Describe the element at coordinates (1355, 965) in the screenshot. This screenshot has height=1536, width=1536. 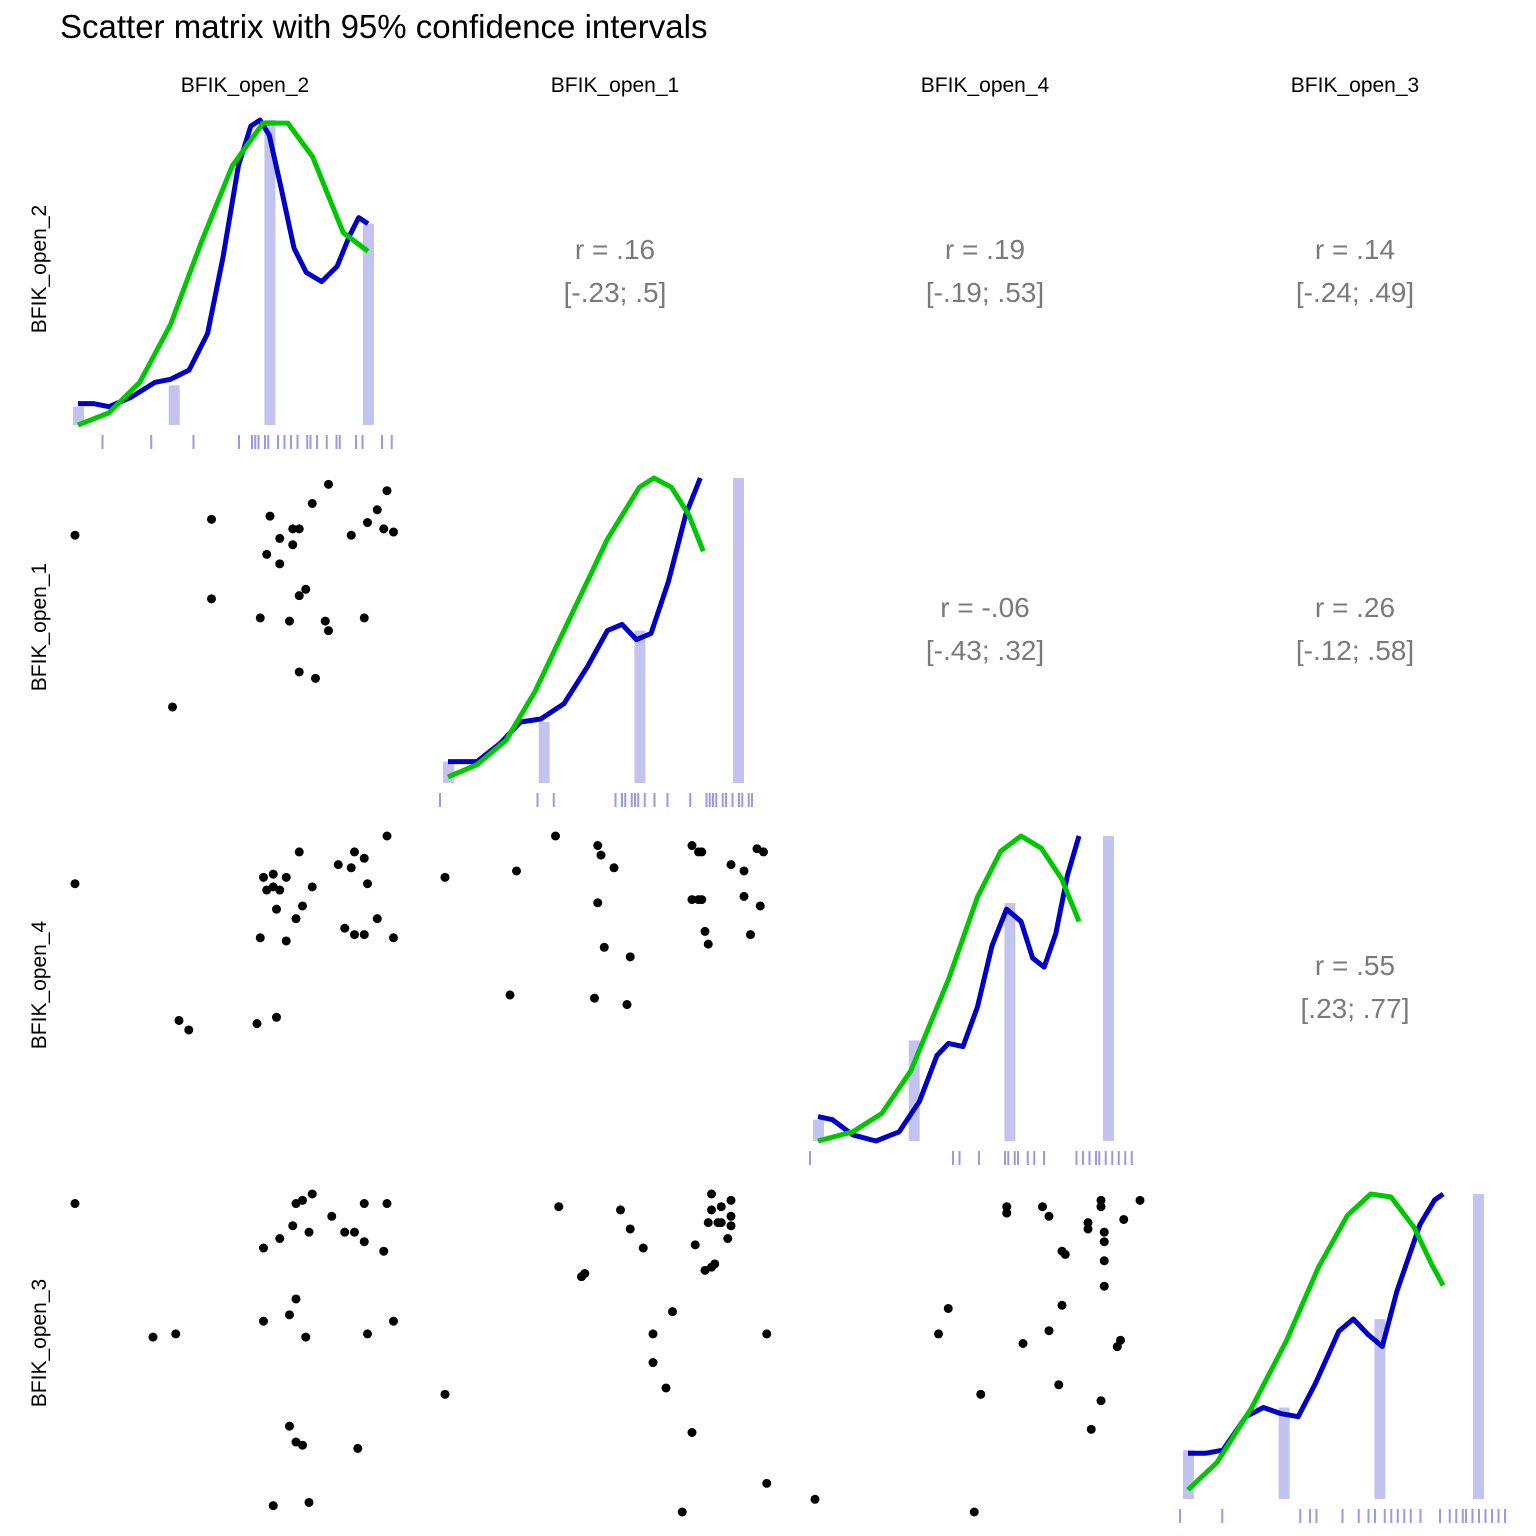
I see `correlation-r-2-3: r = .55` at that location.